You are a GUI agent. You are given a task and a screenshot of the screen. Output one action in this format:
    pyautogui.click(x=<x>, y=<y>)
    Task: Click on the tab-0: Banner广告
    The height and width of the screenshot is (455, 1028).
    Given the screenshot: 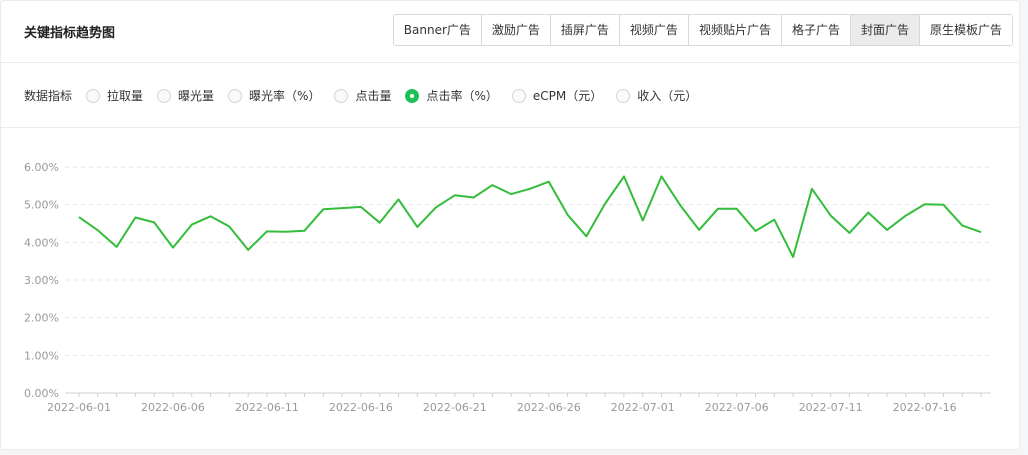 What is the action you would take?
    pyautogui.click(x=437, y=30)
    